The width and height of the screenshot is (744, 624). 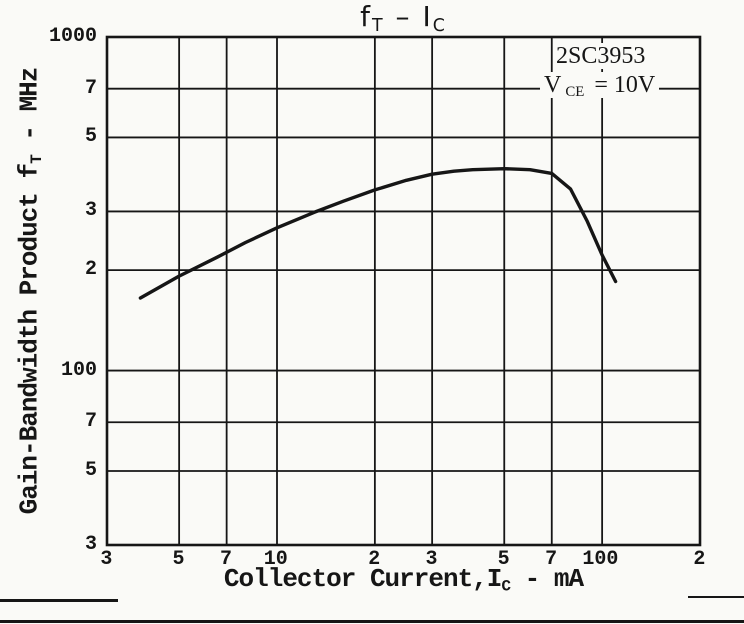 I want to click on title-sub-c: C, so click(x=439, y=25).